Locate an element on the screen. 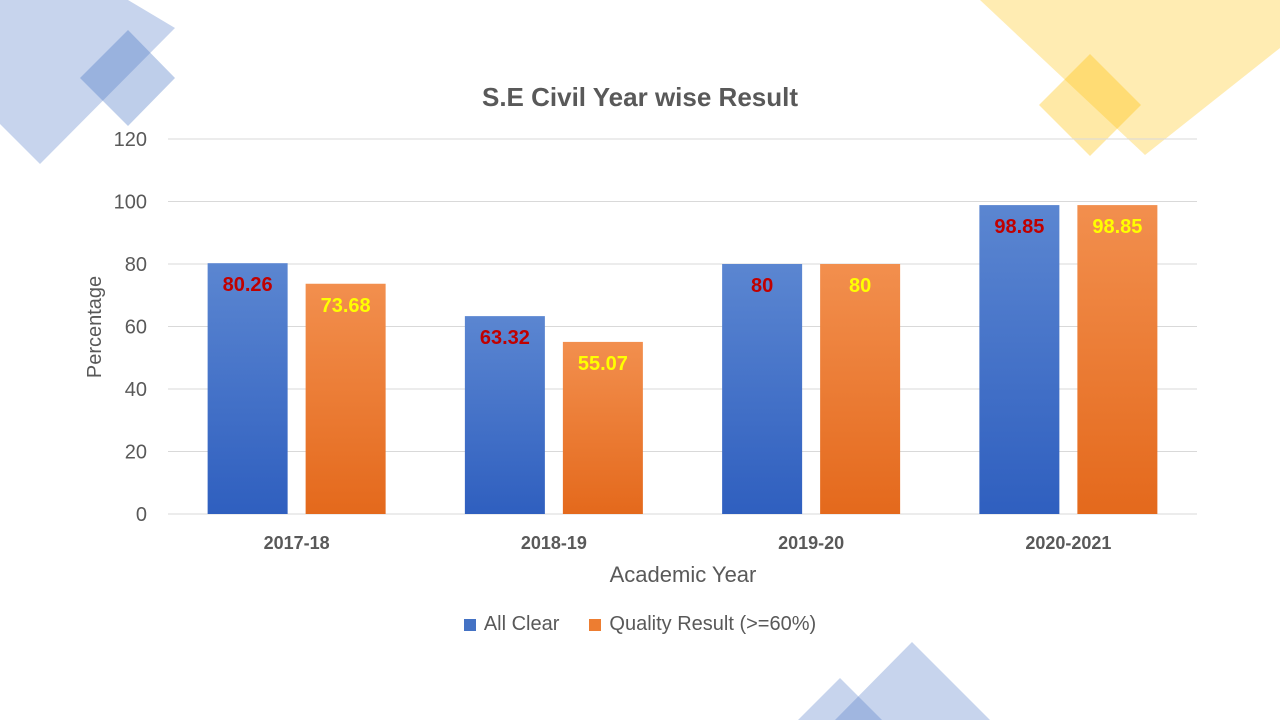 This screenshot has height=720, width=1280. y-axis-ticks: 0 20 40 60 80 100 120 is located at coordinates (130, 327).